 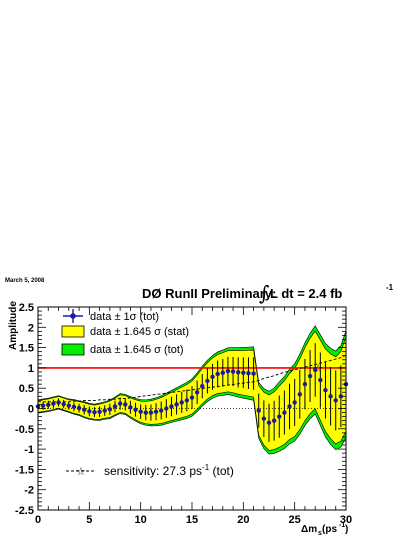 What do you see at coordinates (192, 378) in the screenshot?
I see `sensitivity-curve` at bounding box center [192, 378].